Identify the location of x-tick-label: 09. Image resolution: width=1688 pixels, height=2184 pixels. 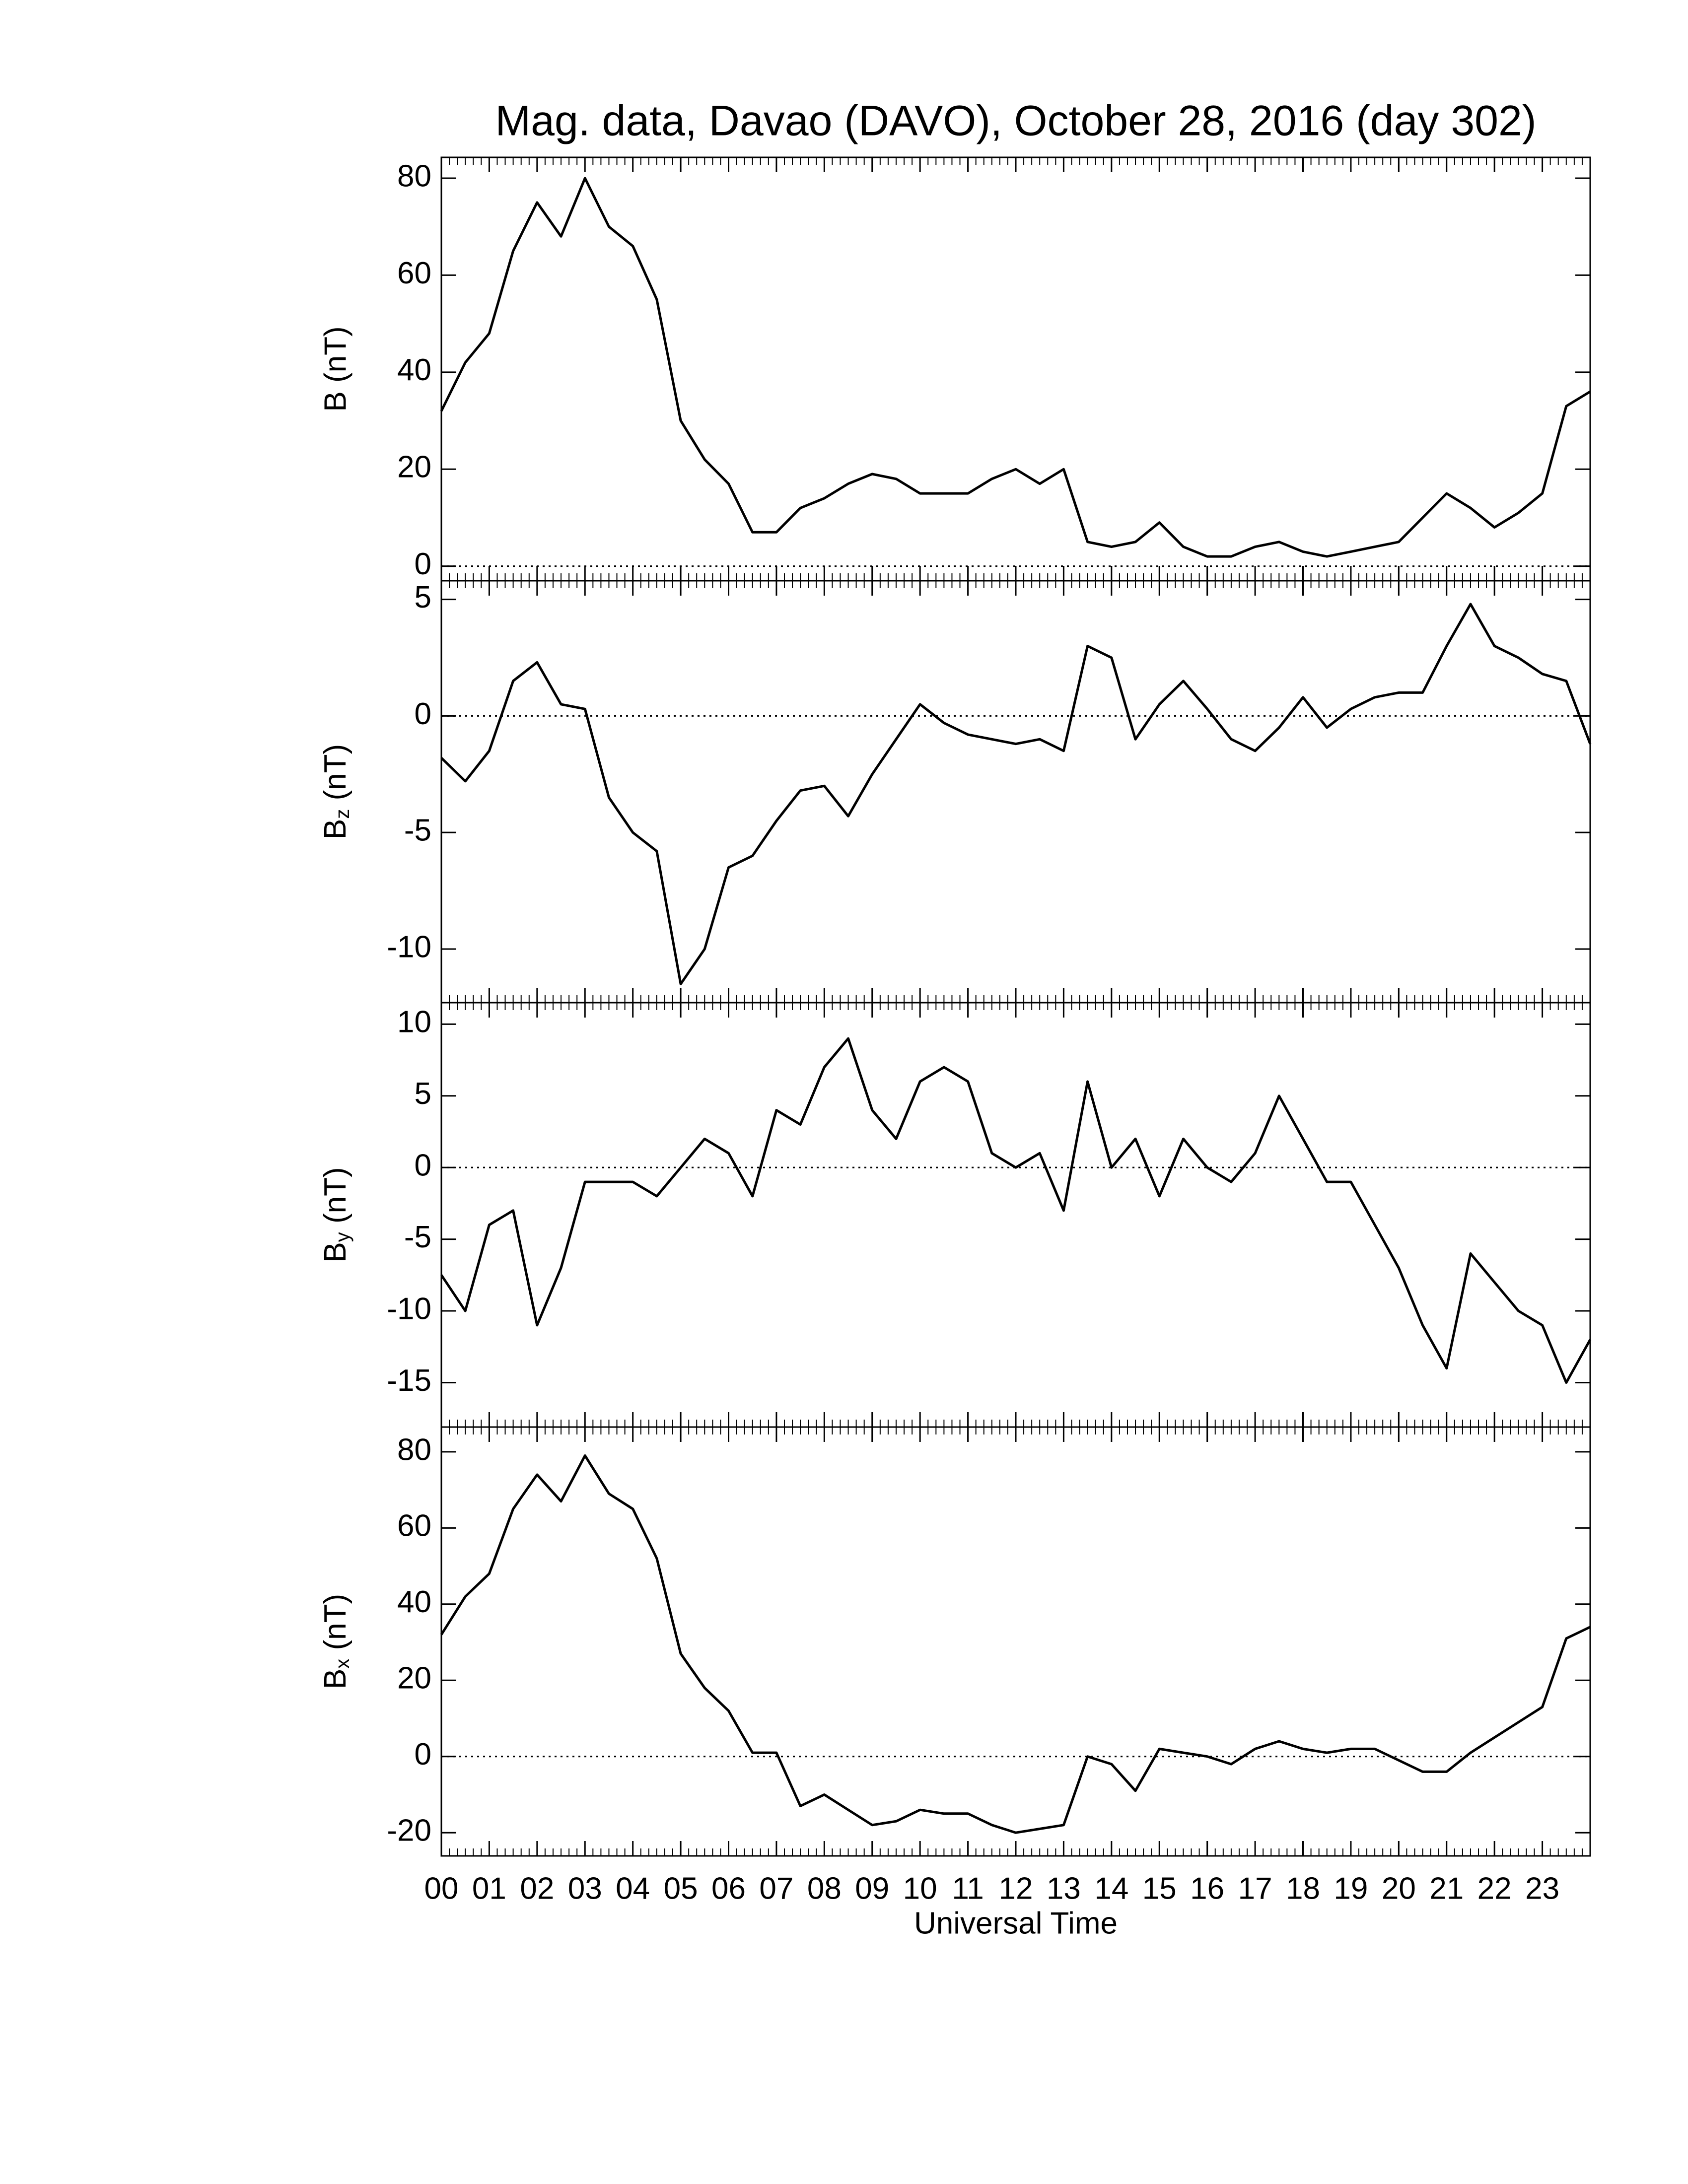
(872, 1888).